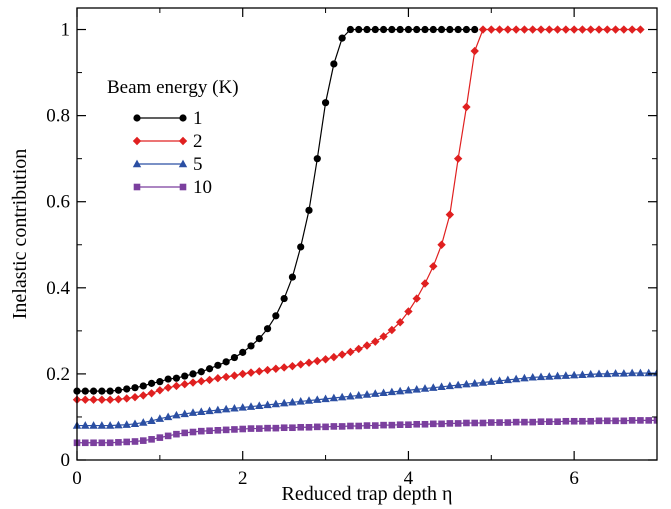  Describe the element at coordinates (58, 116) in the screenshot. I see `y-tick-label: 0.8` at that location.